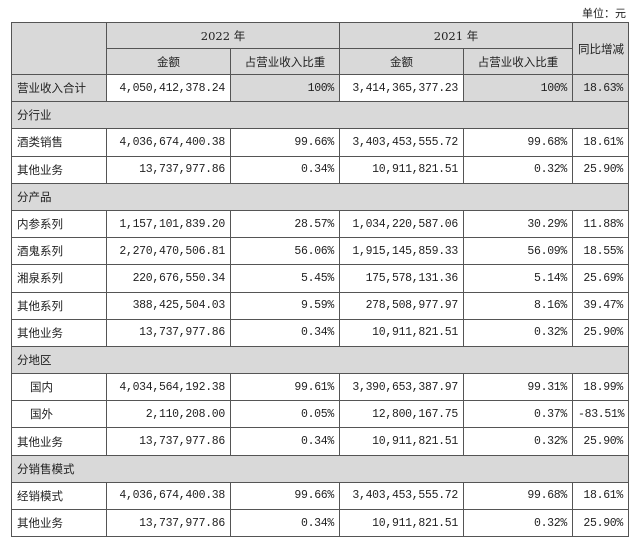  Describe the element at coordinates (59, 305) in the screenshot. I see `row-label: 其他系列` at that location.